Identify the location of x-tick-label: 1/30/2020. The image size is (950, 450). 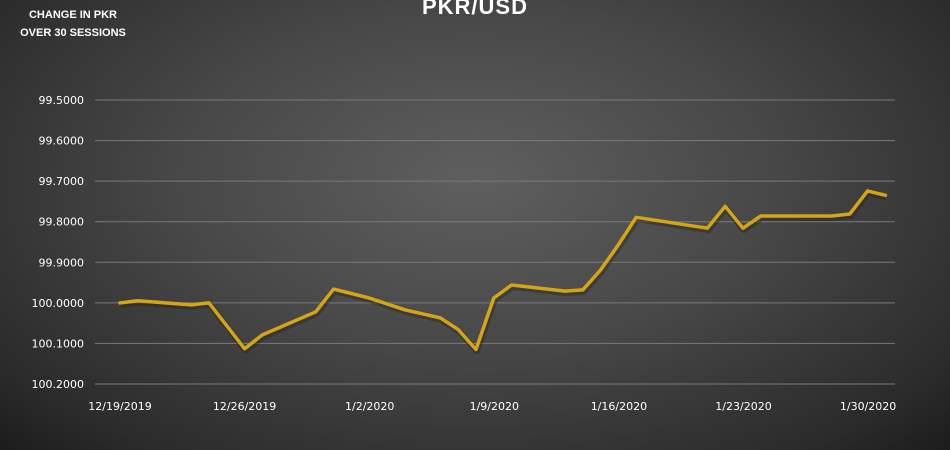
(868, 406).